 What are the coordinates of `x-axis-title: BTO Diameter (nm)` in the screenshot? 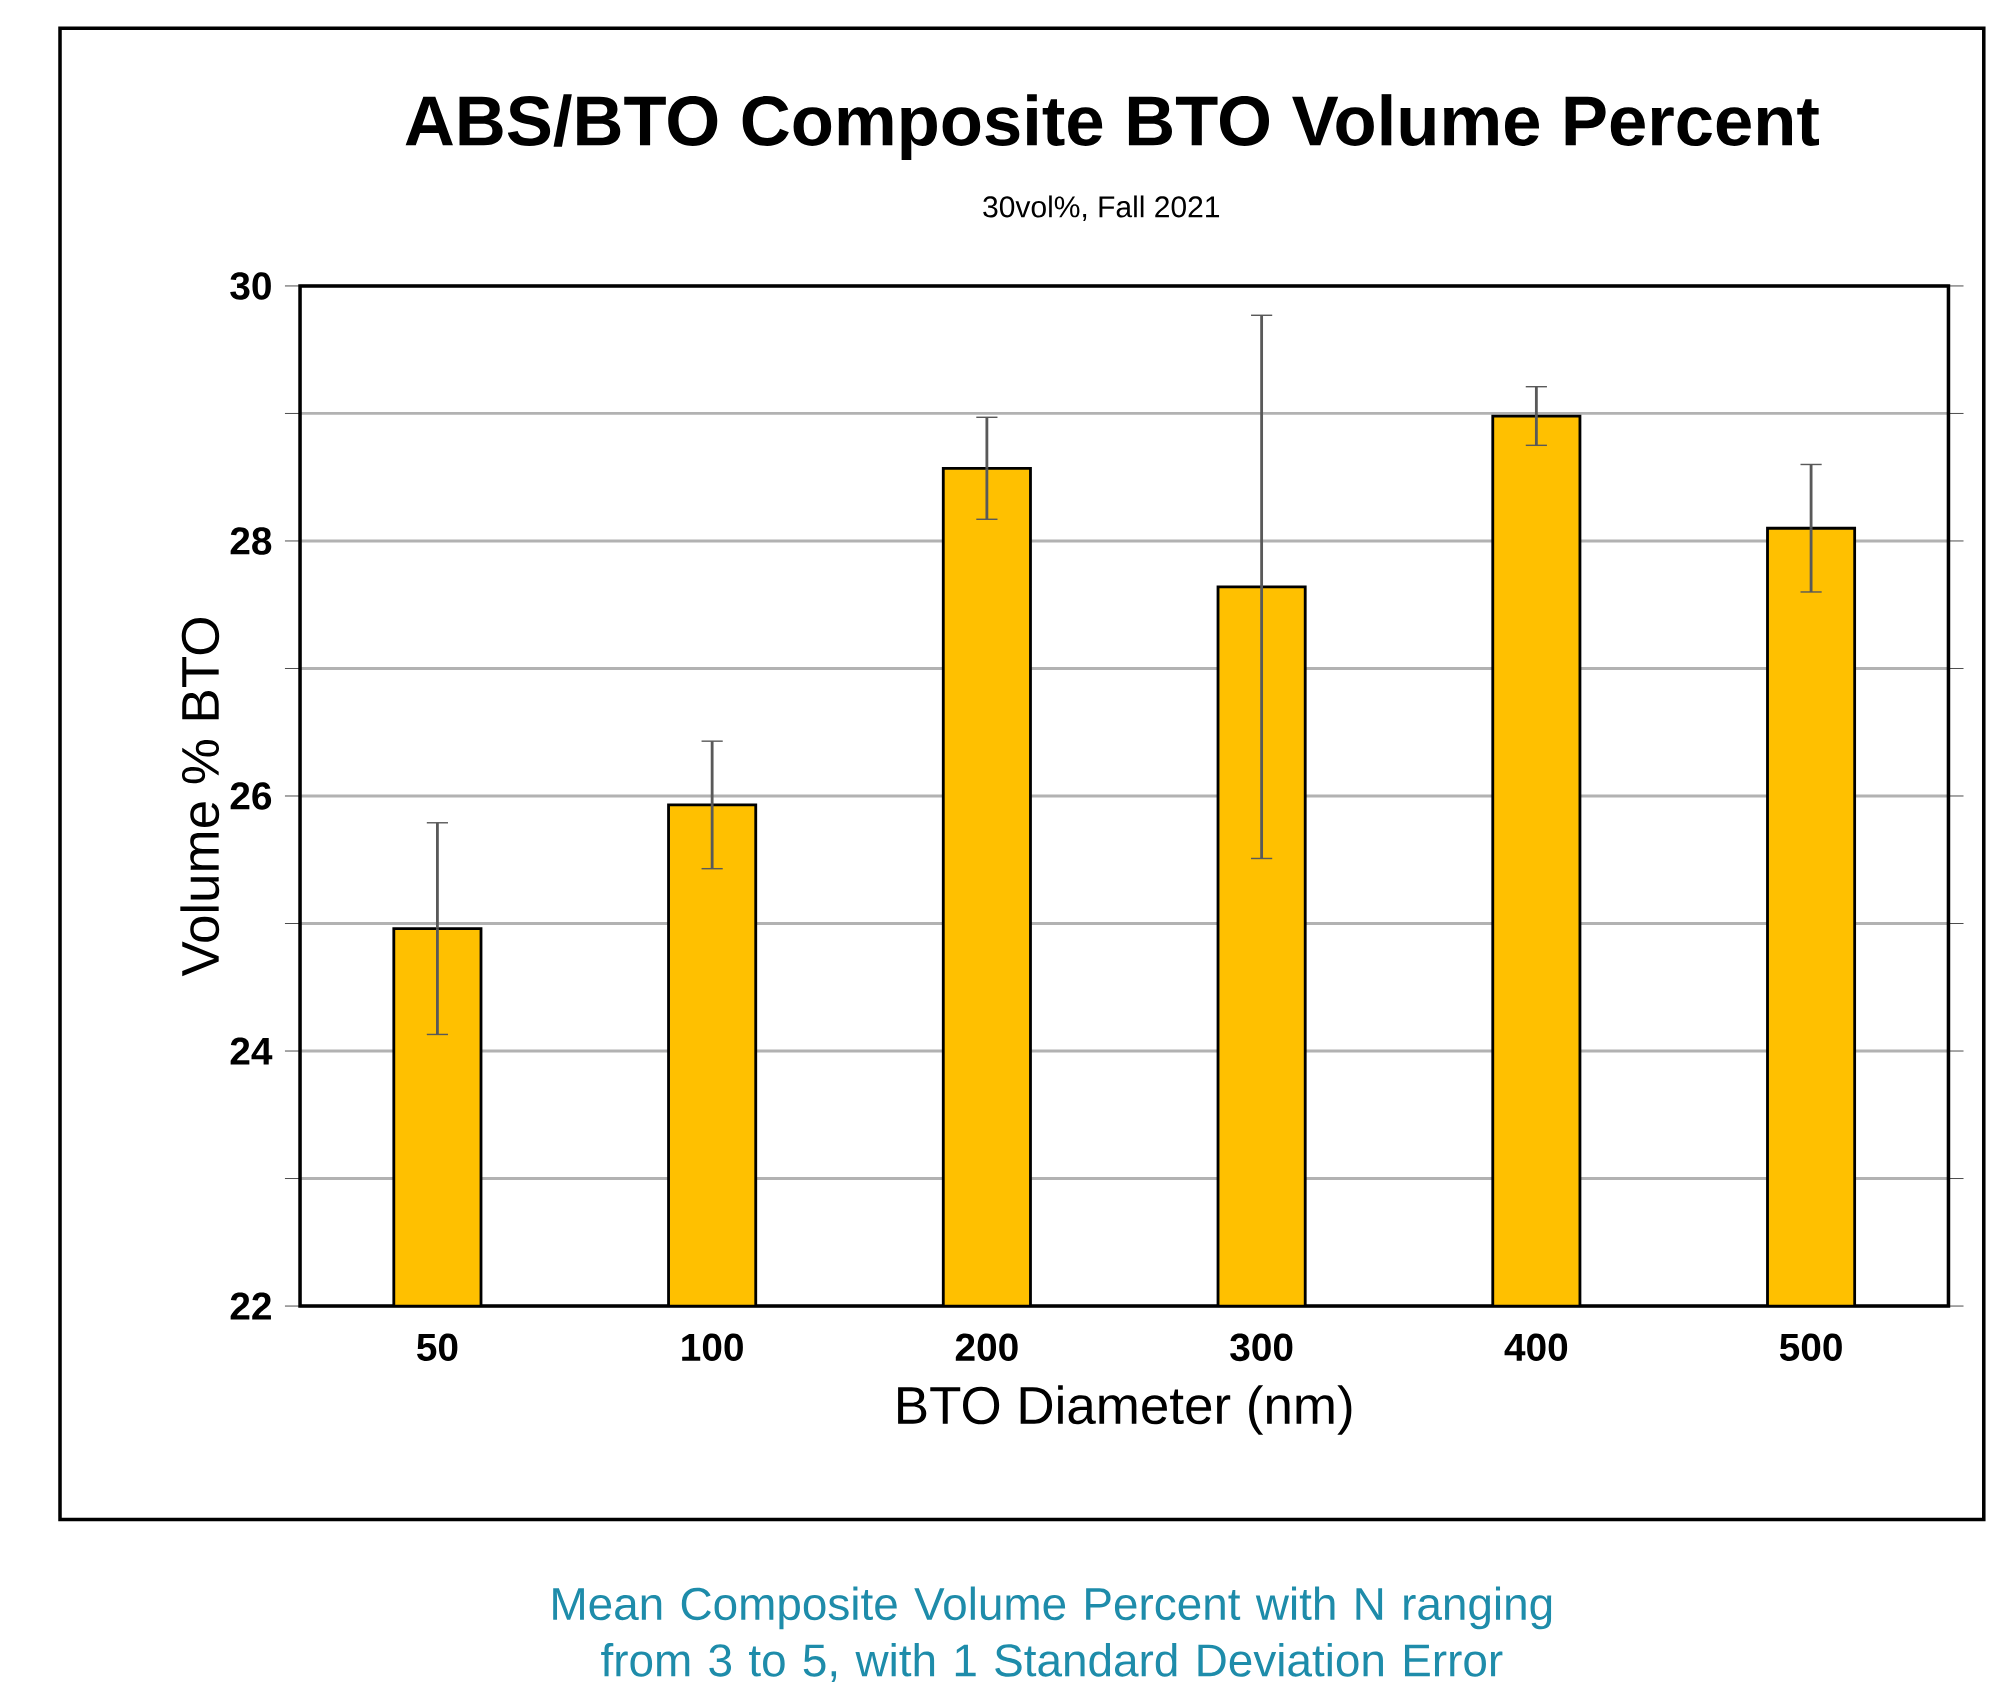 It's located at (1125, 1410).